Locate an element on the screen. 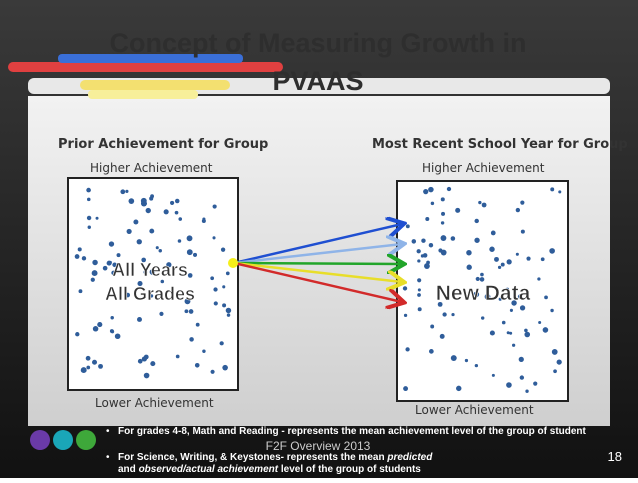 The height and width of the screenshot is (483, 638). label: Higher Achievement is located at coordinates (151, 168).